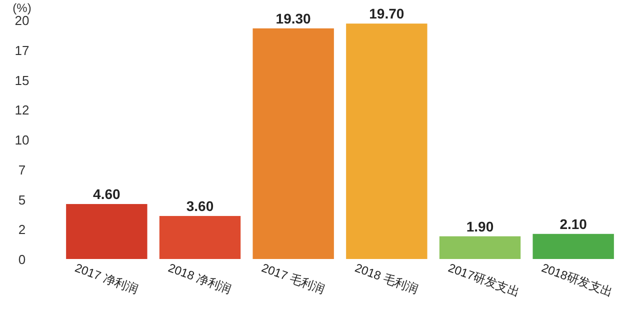 The width and height of the screenshot is (631, 328). What do you see at coordinates (386, 14) in the screenshot?
I see `data-label: 19.70` at bounding box center [386, 14].